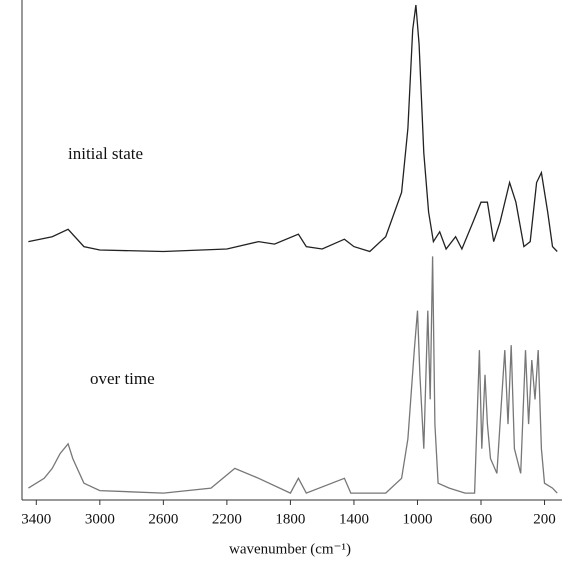 This screenshot has height=568, width=576. I want to click on x-tick-label: 200, so click(544, 519).